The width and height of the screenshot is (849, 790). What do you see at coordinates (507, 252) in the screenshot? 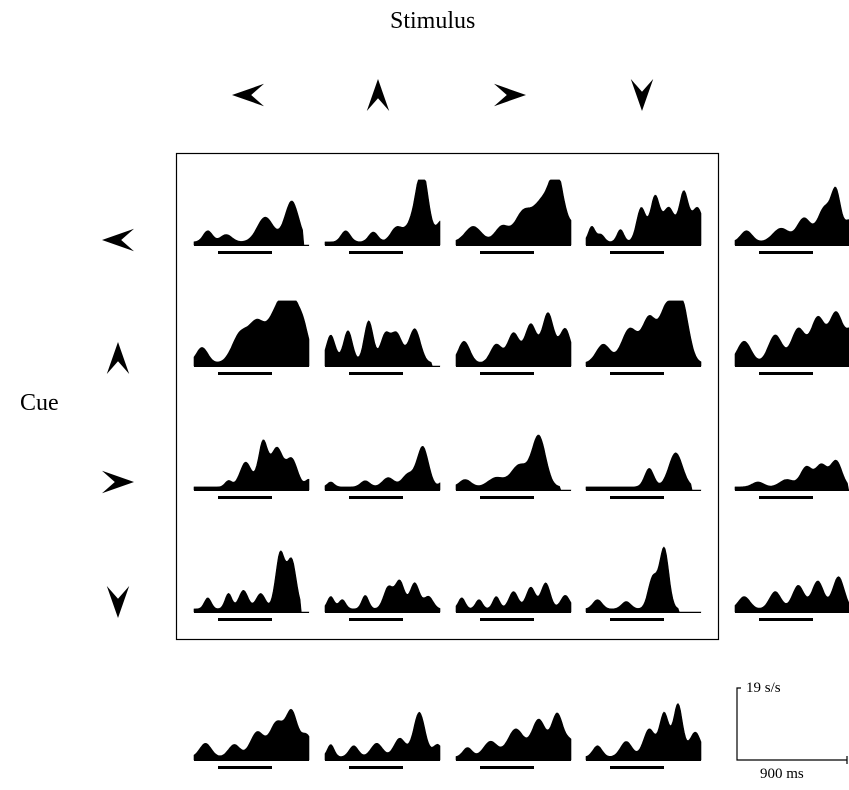
I see `psth-cue-left-stim-right-stimulus-bar` at bounding box center [507, 252].